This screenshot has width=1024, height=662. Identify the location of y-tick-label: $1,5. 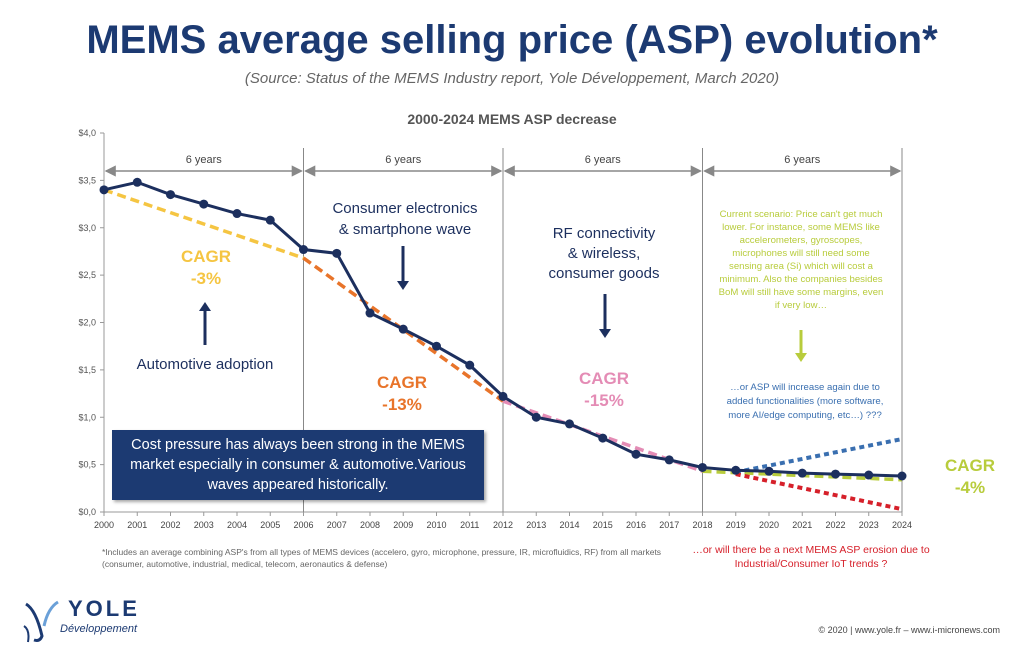
(87, 370).